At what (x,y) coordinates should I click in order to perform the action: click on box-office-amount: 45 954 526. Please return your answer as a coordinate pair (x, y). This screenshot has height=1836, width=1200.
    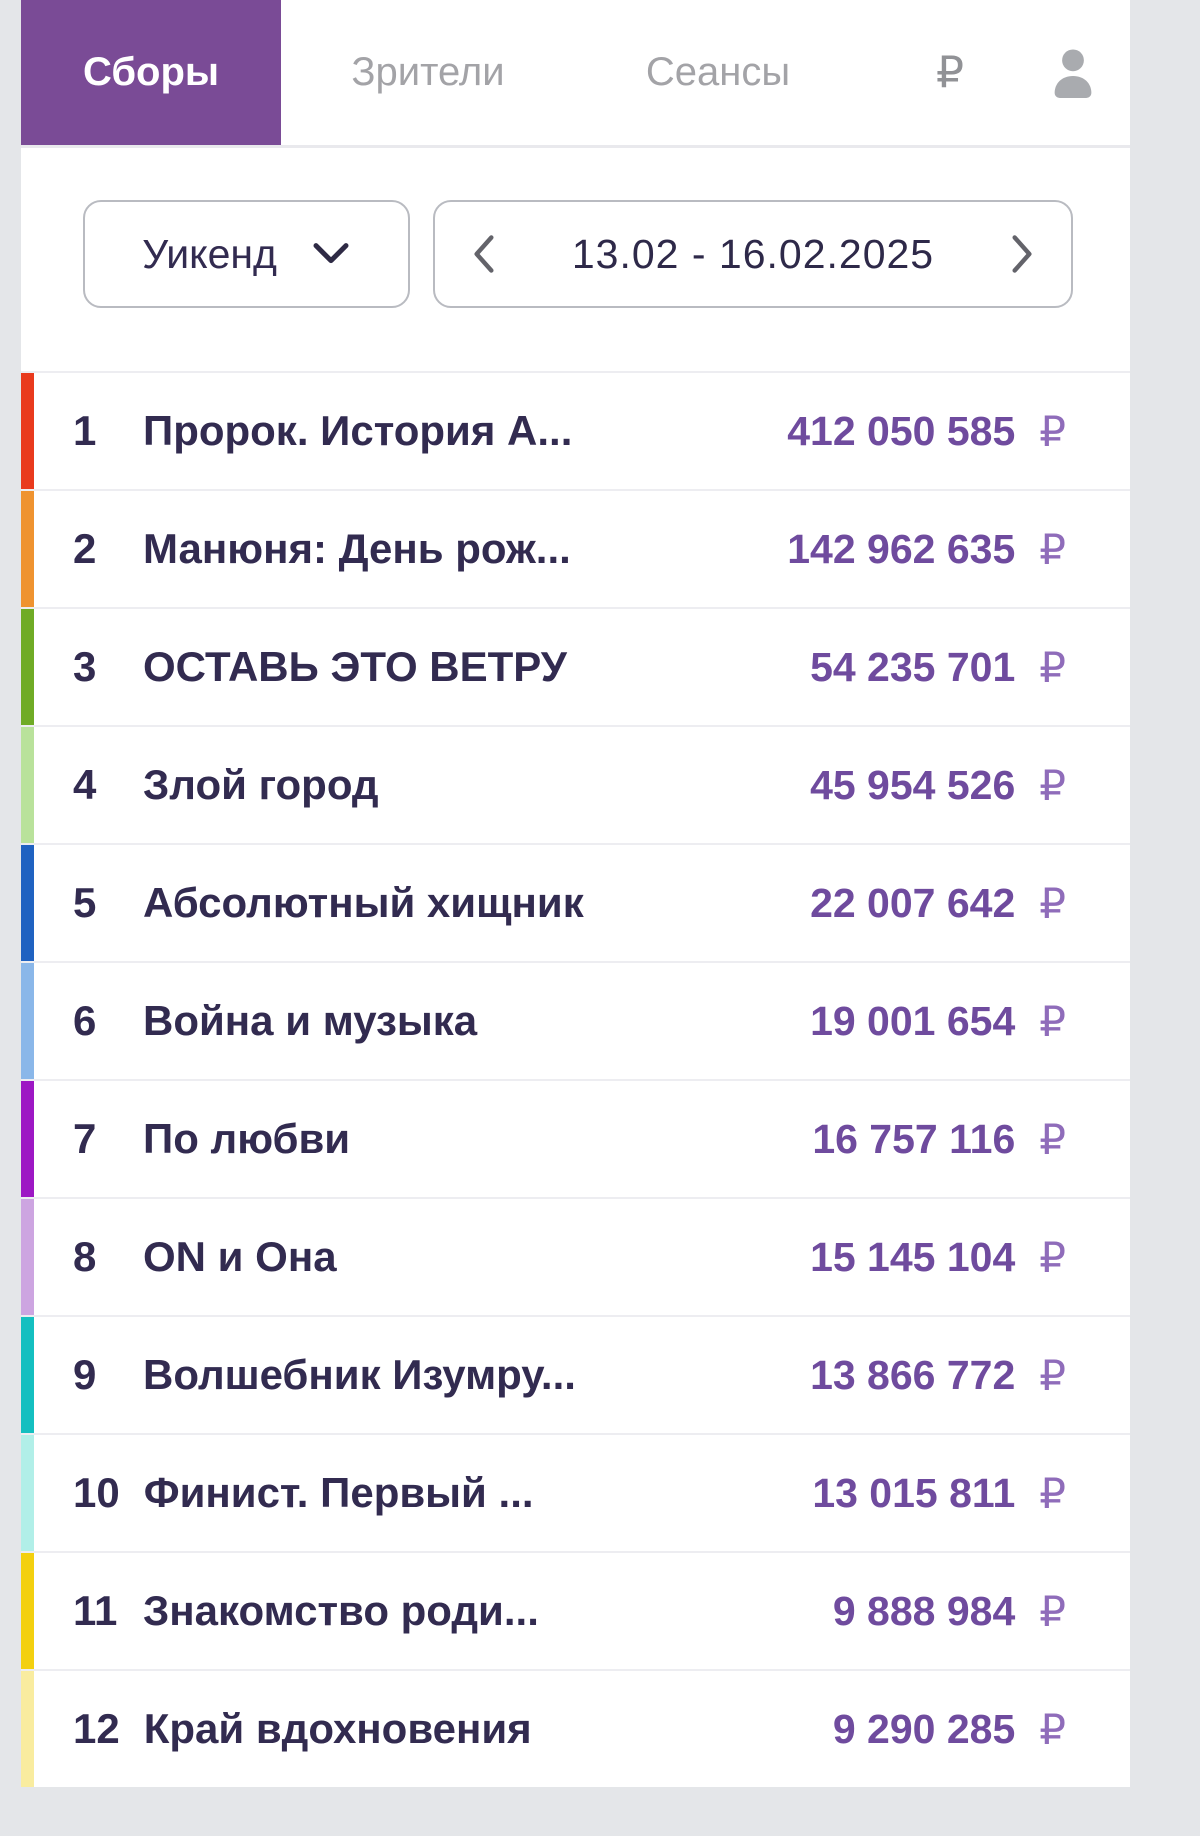
    Looking at the image, I should click on (913, 784).